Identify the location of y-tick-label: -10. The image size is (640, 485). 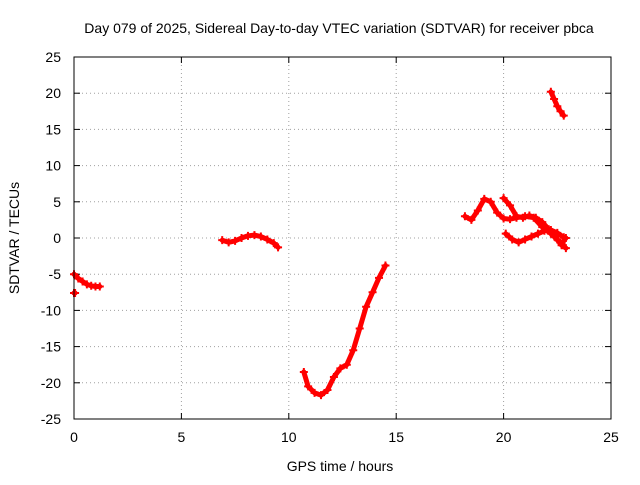
(51, 310).